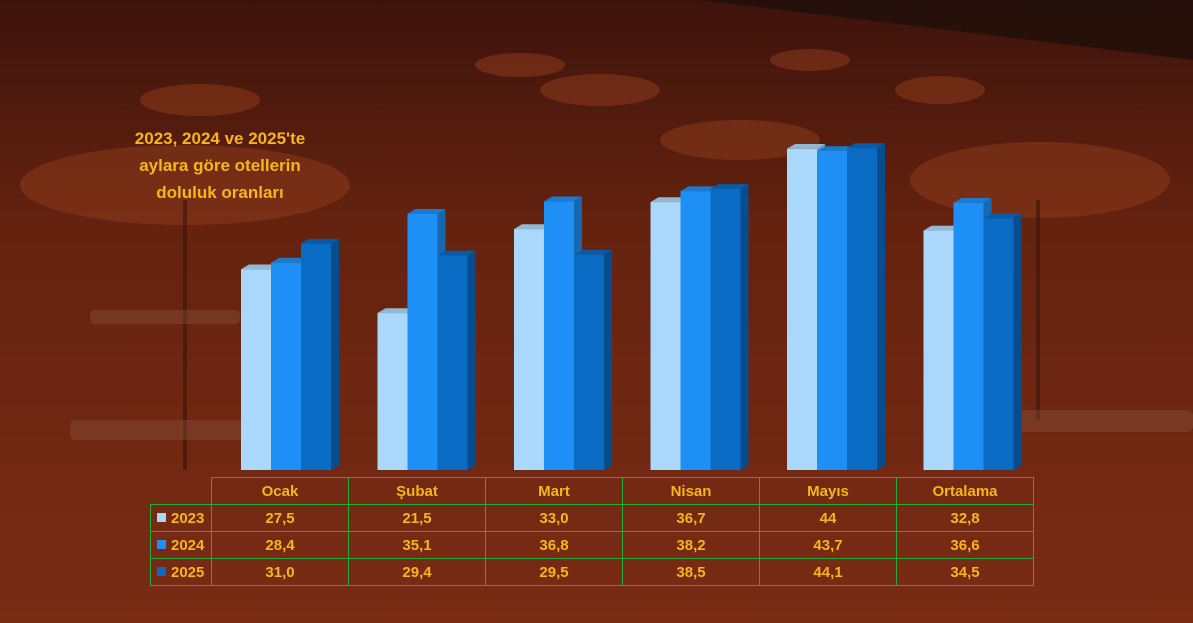 Image resolution: width=1193 pixels, height=623 pixels. I want to click on data-label-2024-5: 36,6, so click(965, 545).